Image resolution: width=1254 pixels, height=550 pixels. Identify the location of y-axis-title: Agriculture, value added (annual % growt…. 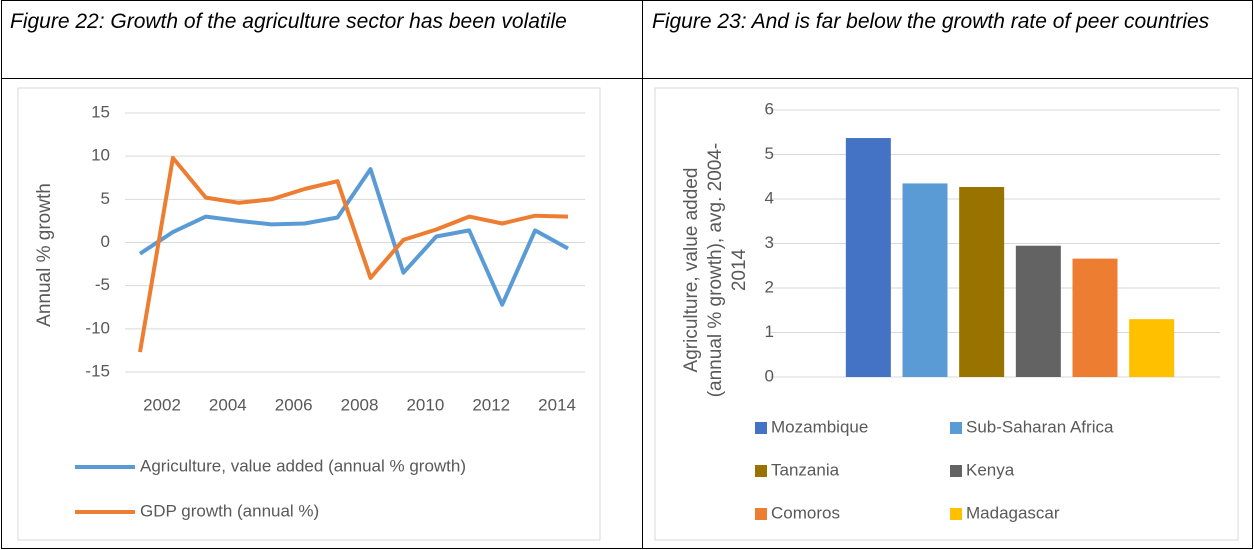
(715, 270).